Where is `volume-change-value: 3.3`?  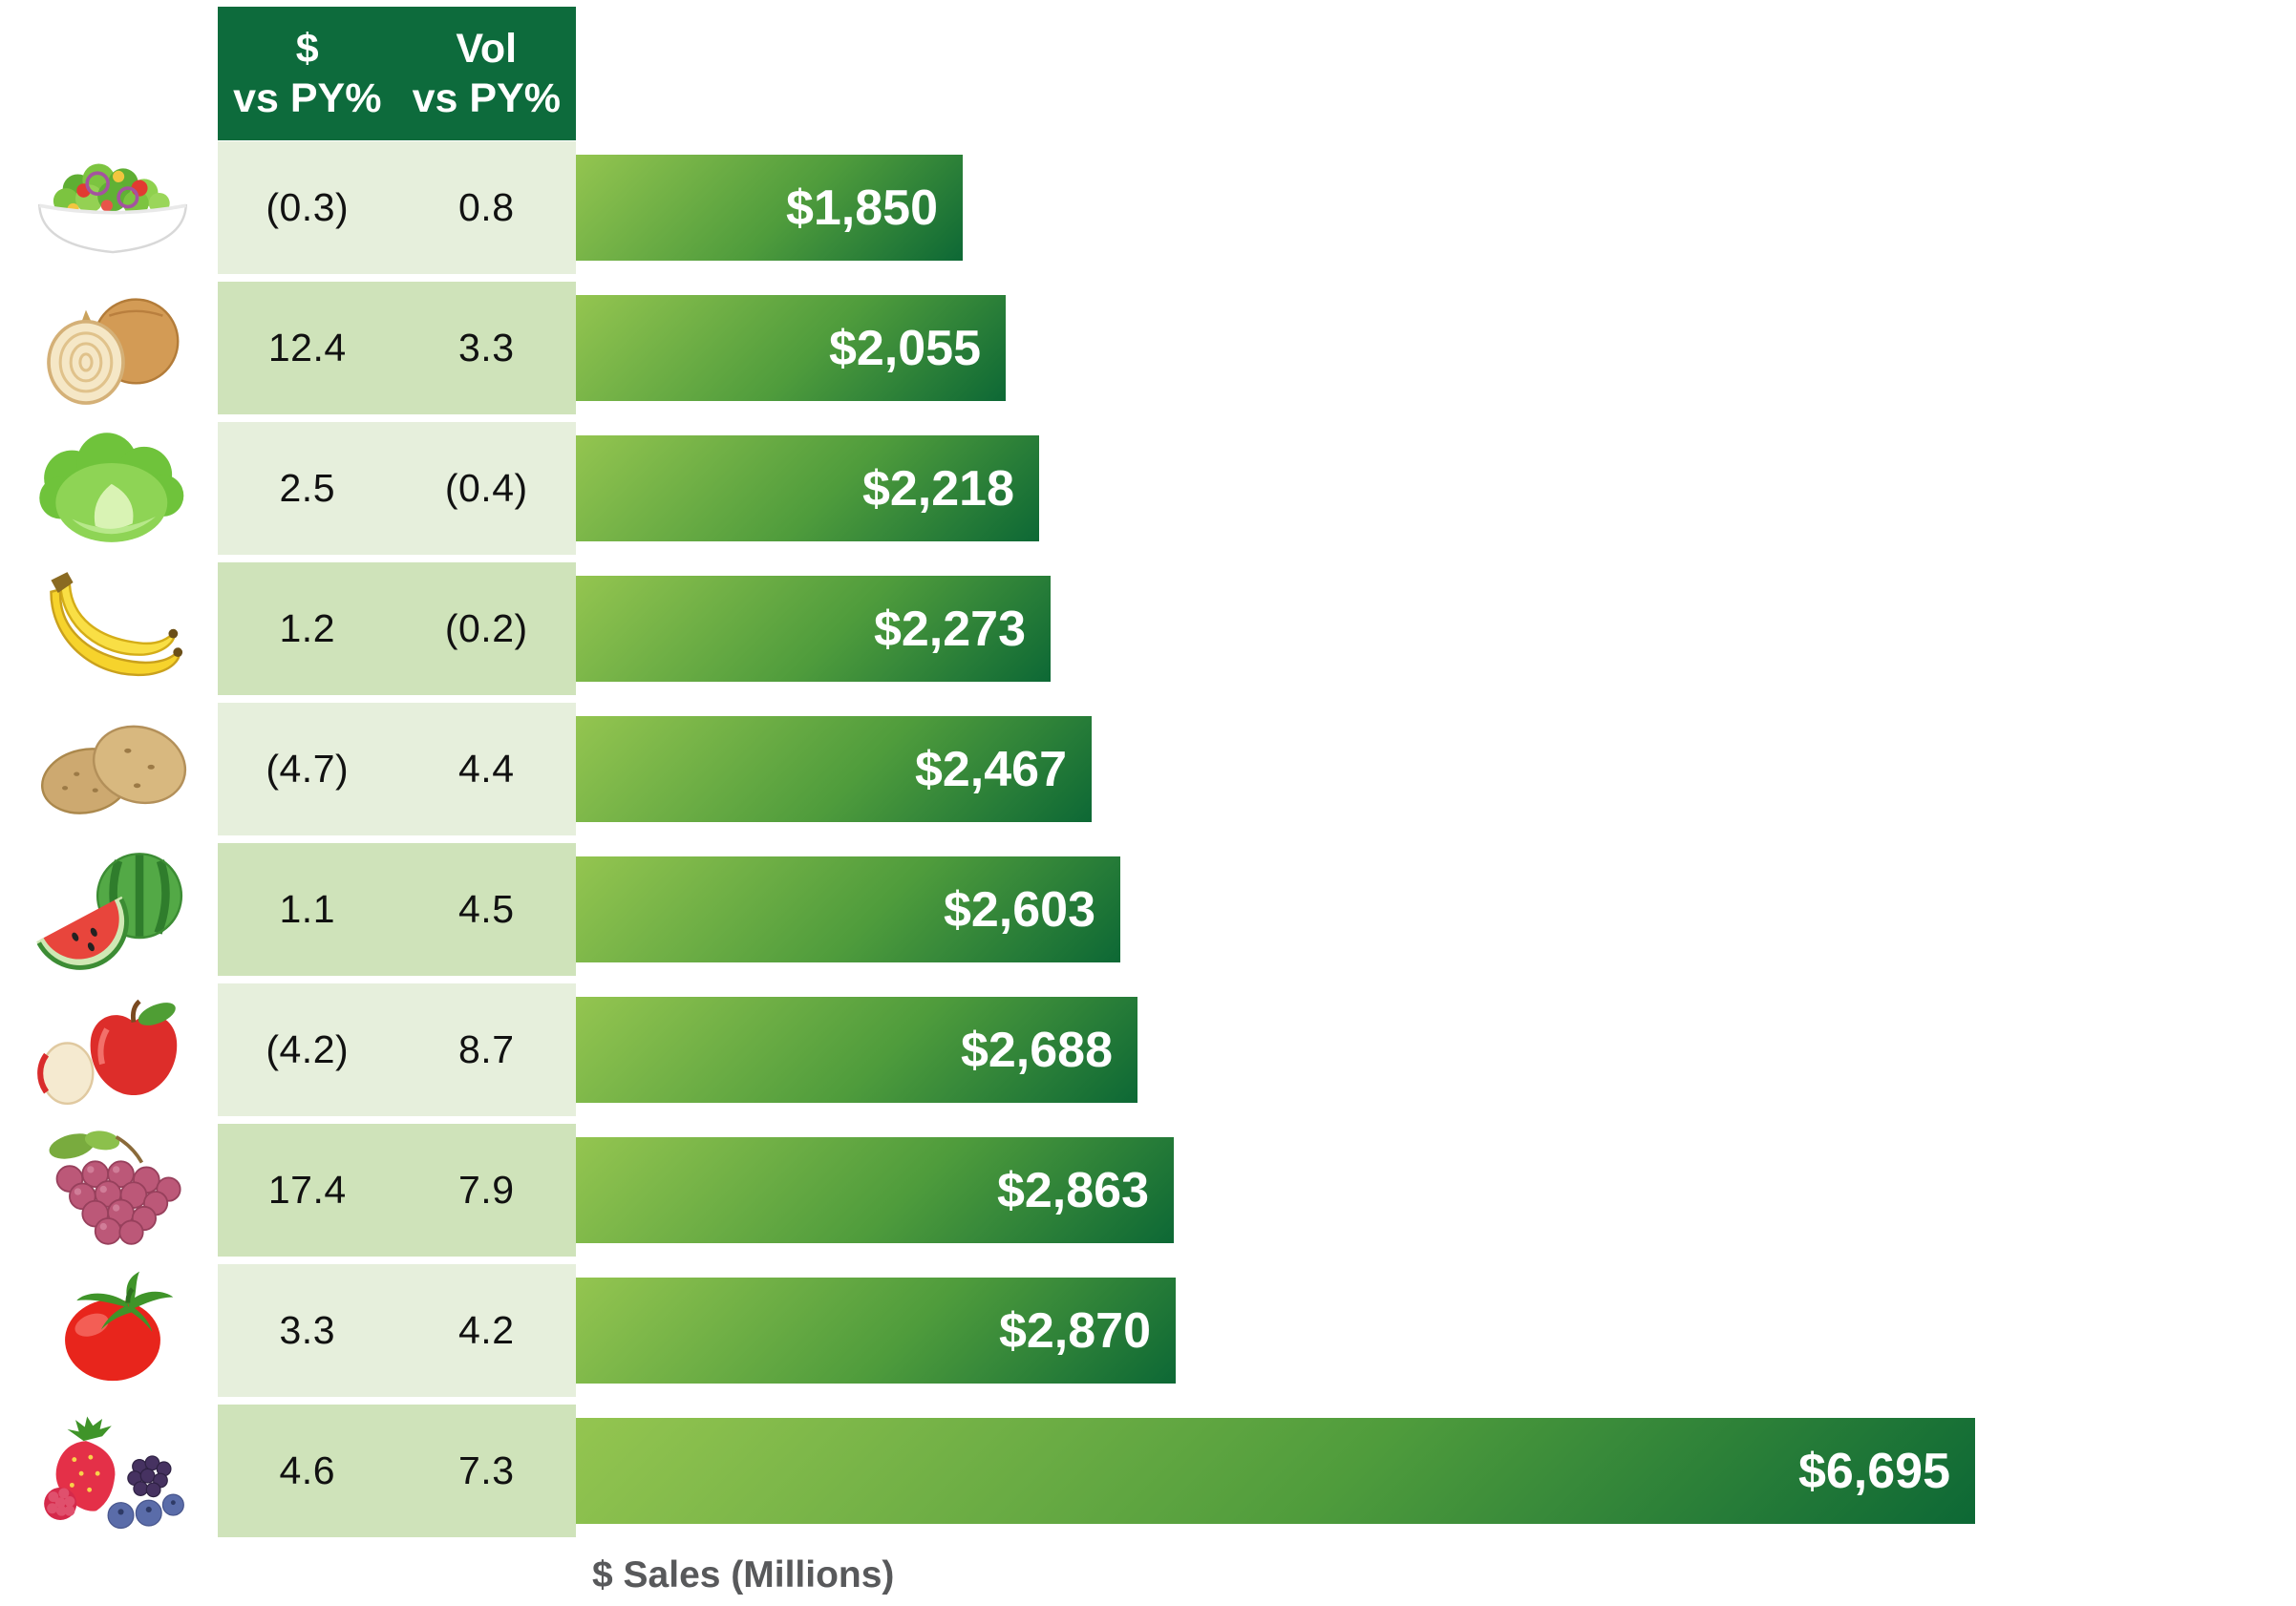
volume-change-value: 3.3 is located at coordinates (486, 348).